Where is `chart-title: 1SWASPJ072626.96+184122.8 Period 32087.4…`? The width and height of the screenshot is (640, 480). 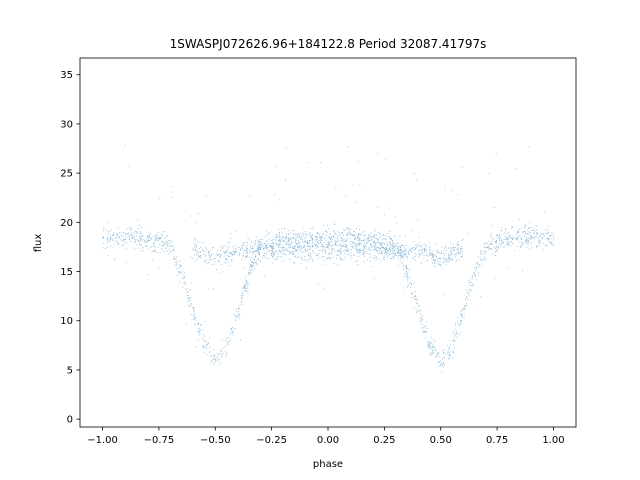
chart-title: 1SWASPJ072626.96+184122.8 Period 32087.4… is located at coordinates (328, 44).